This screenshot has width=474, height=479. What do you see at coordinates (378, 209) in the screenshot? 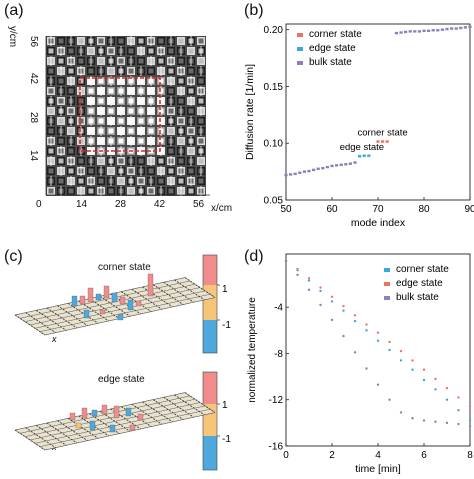
I see `x-tick-label: 70` at bounding box center [378, 209].